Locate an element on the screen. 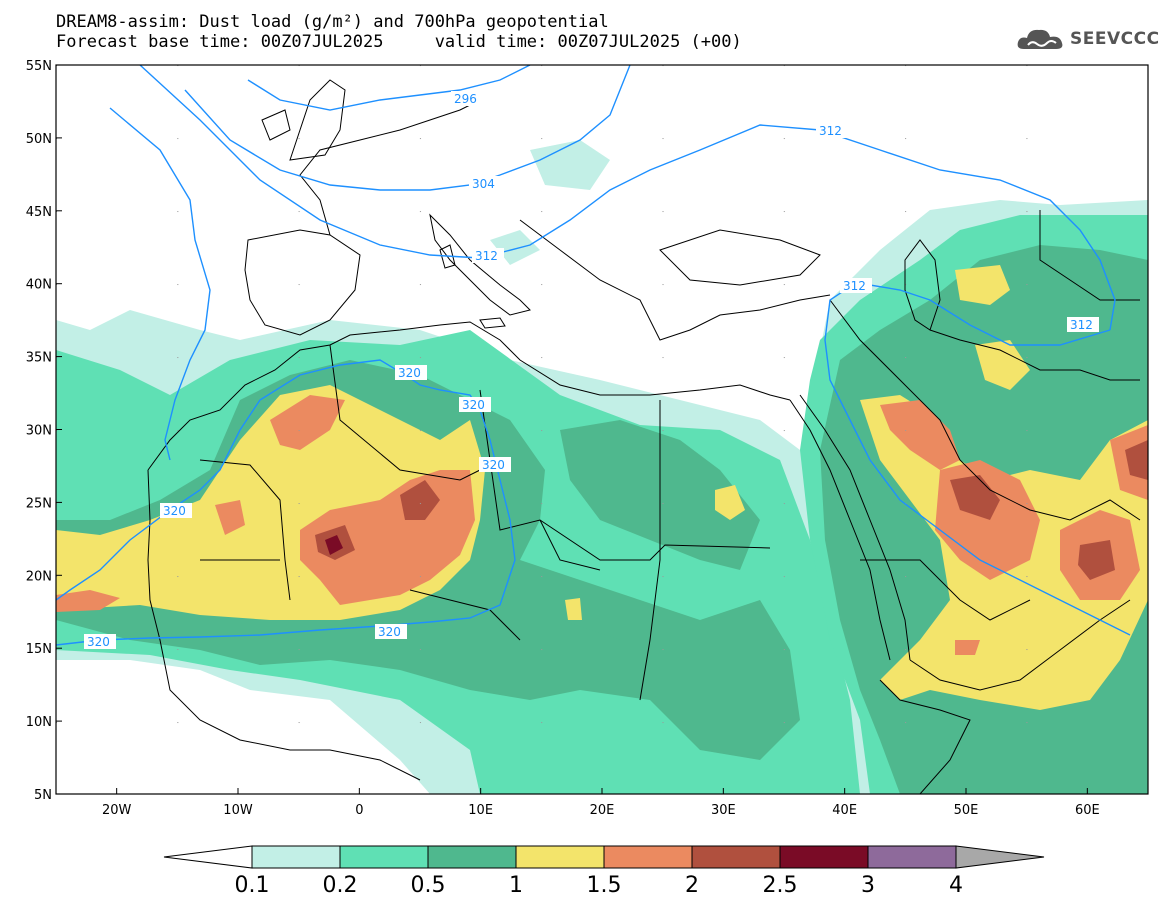 The image size is (1165, 907). colorbar-label: 1.5 is located at coordinates (604, 885).